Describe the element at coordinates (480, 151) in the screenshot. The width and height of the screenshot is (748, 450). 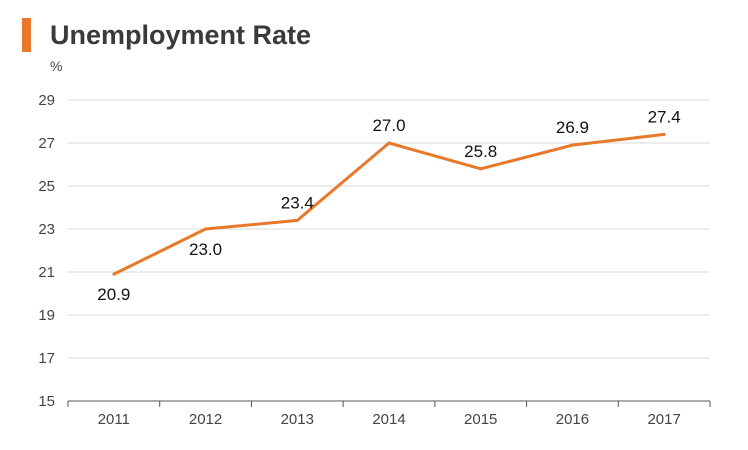
I see `data-label: 25.8` at that location.